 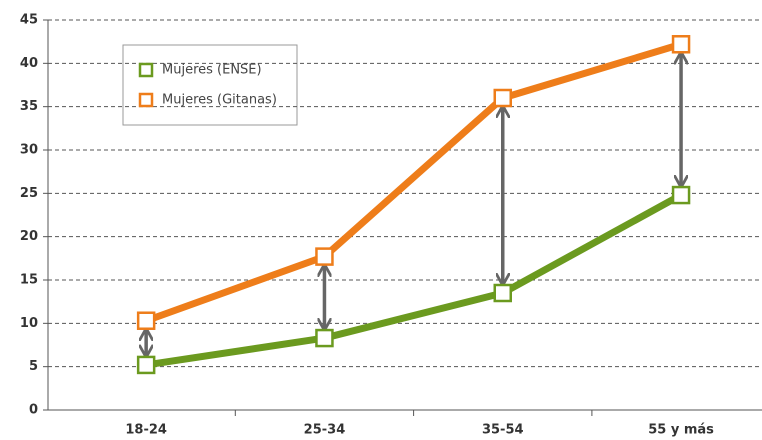 What do you see at coordinates (325, 430) in the screenshot?
I see `x-tick-label: 25-34` at bounding box center [325, 430].